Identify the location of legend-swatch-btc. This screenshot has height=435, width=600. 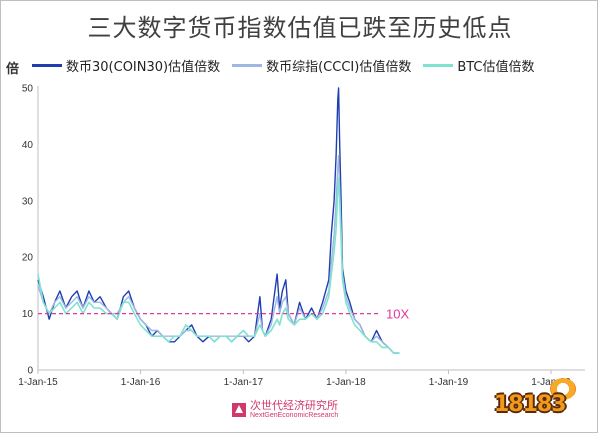
(438, 65).